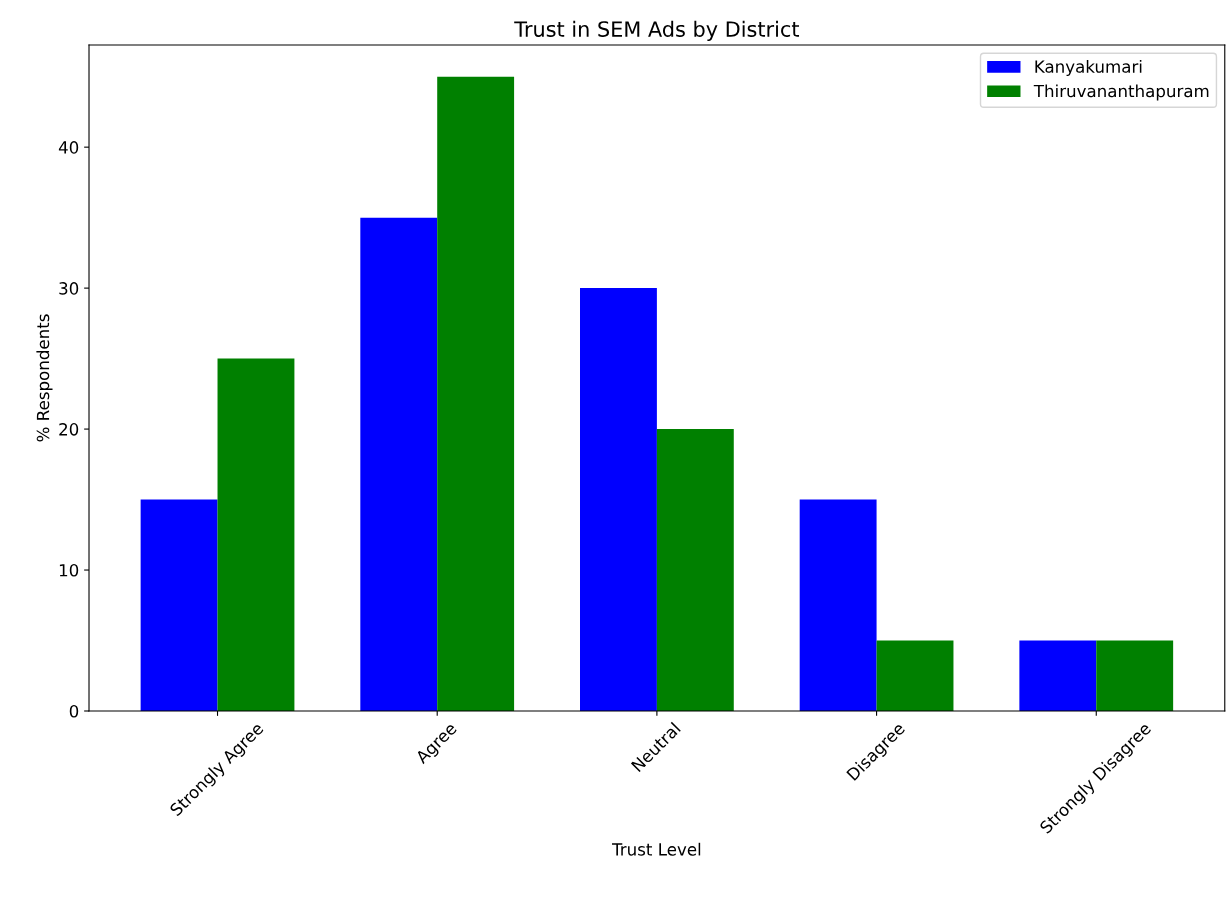  Describe the element at coordinates (68, 147) in the screenshot. I see `y-tick-label: 40` at that location.